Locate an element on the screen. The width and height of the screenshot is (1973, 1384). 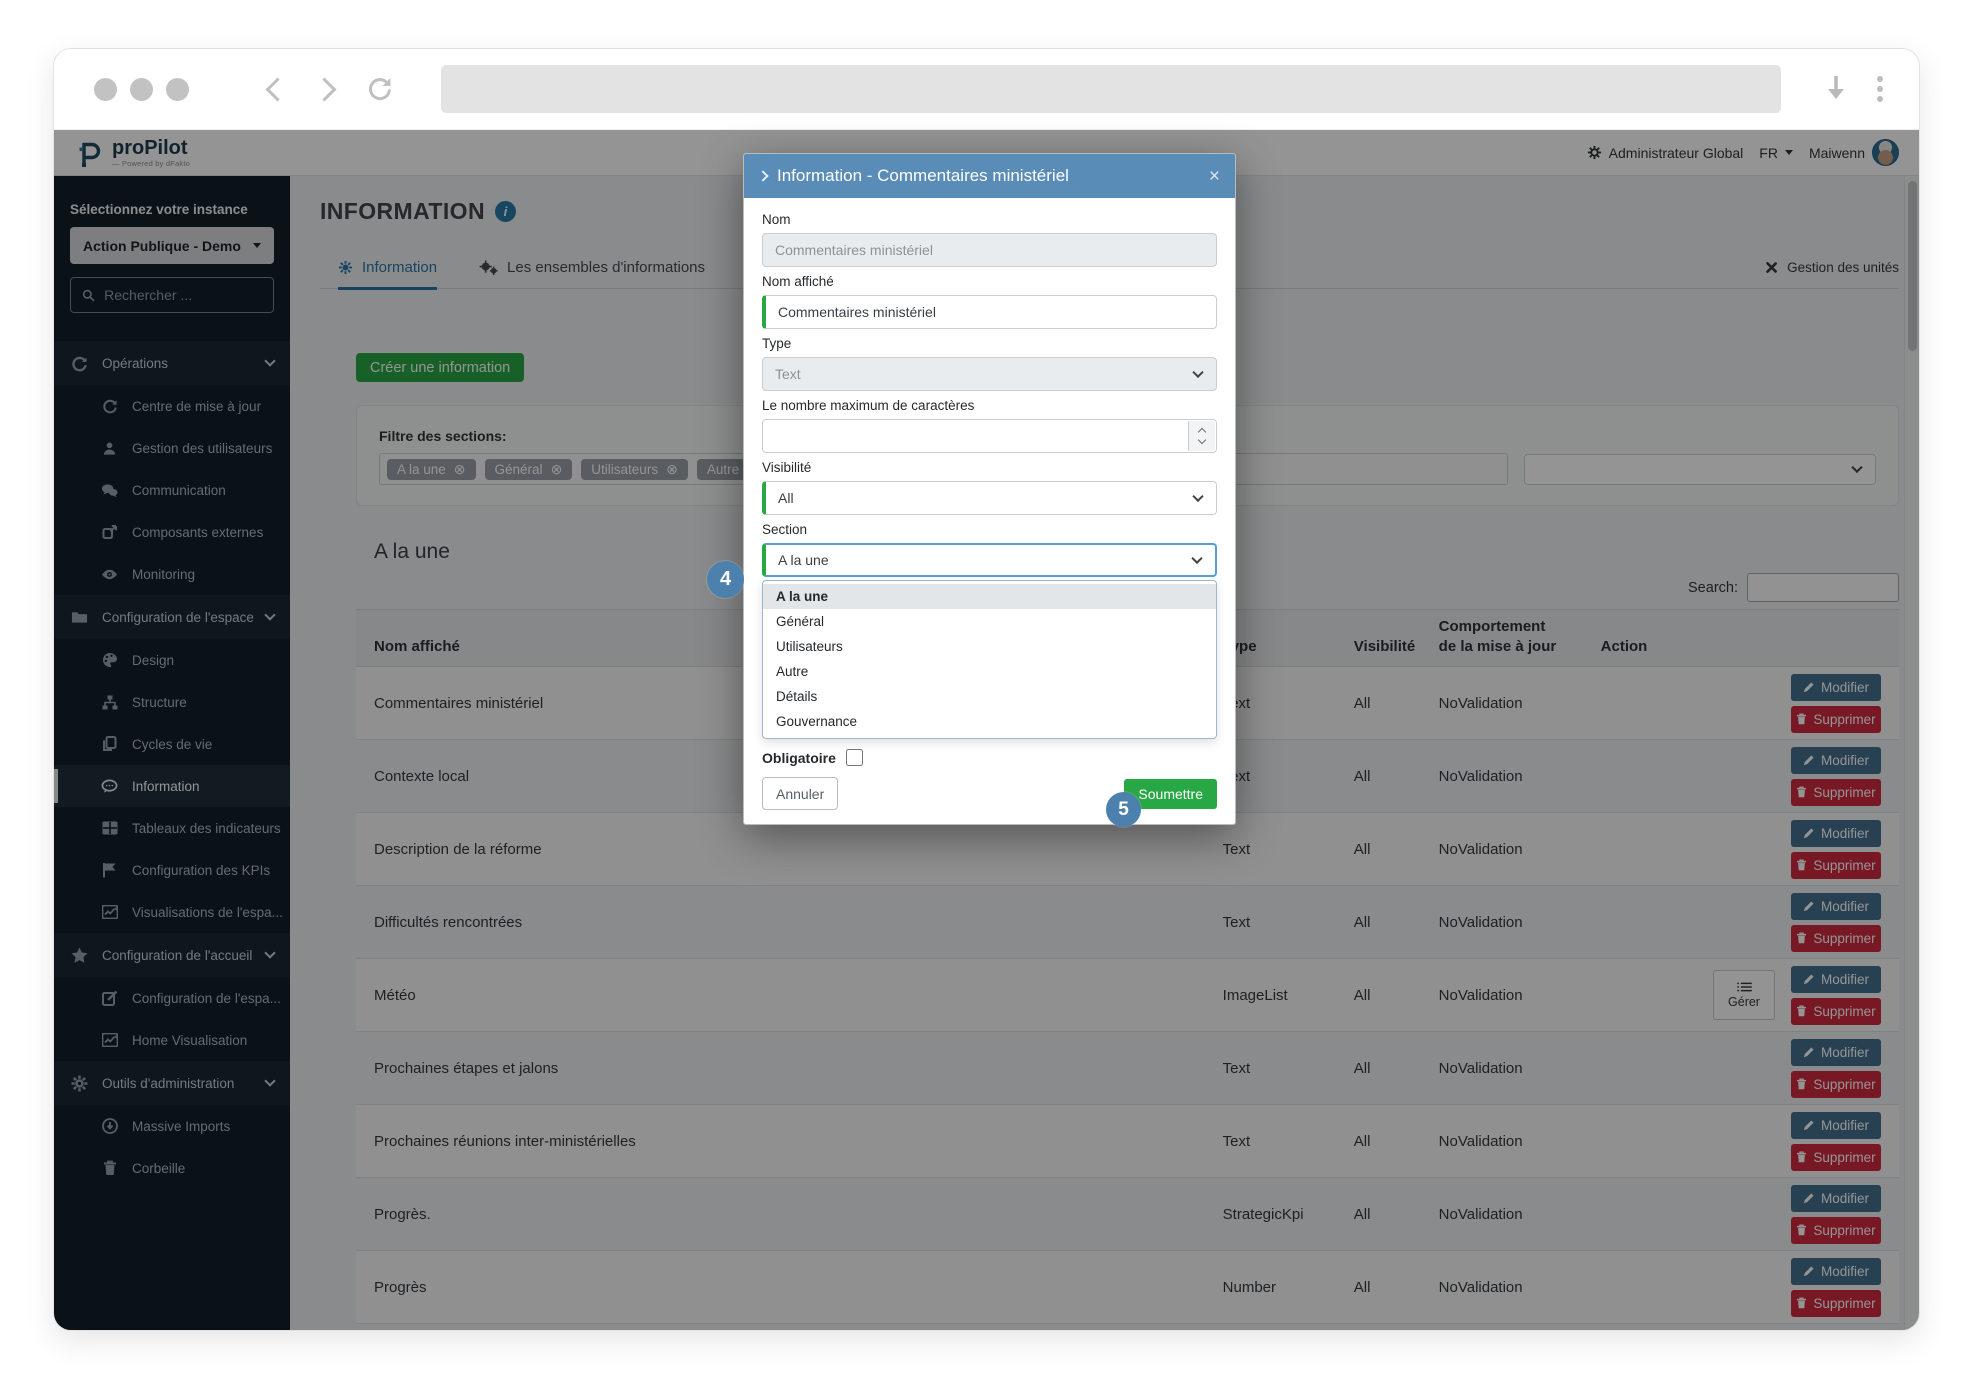
sidebar-item-composants-externes: Composants externes is located at coordinates (172, 532).